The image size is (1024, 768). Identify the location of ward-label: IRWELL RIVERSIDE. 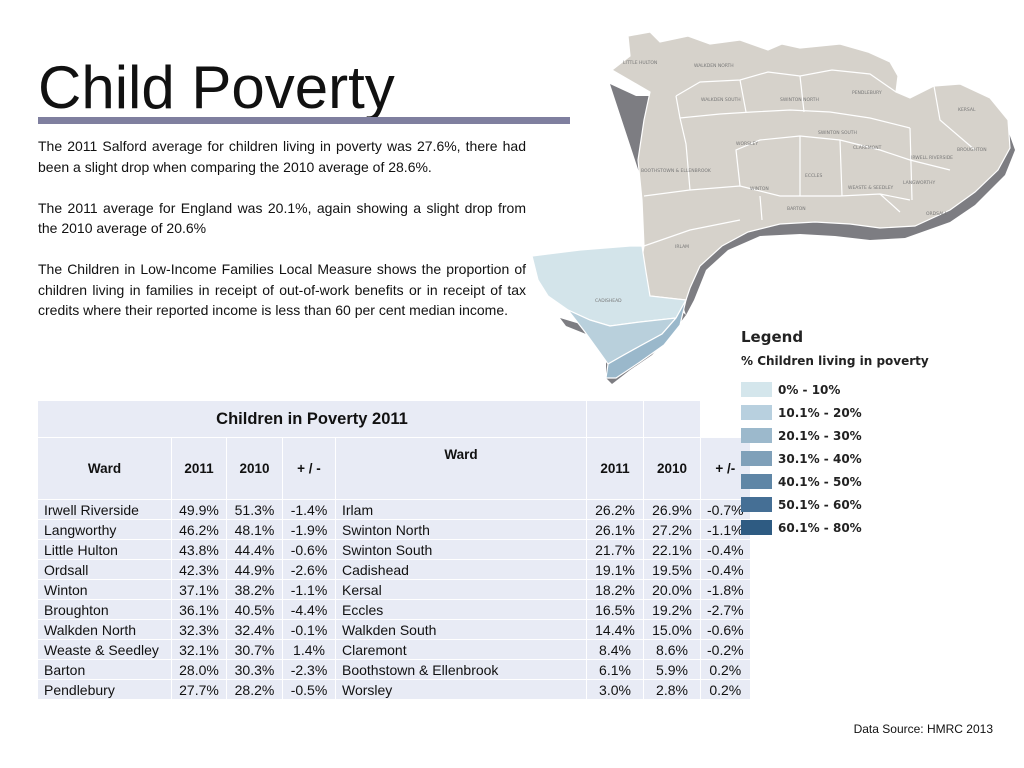
(932, 158).